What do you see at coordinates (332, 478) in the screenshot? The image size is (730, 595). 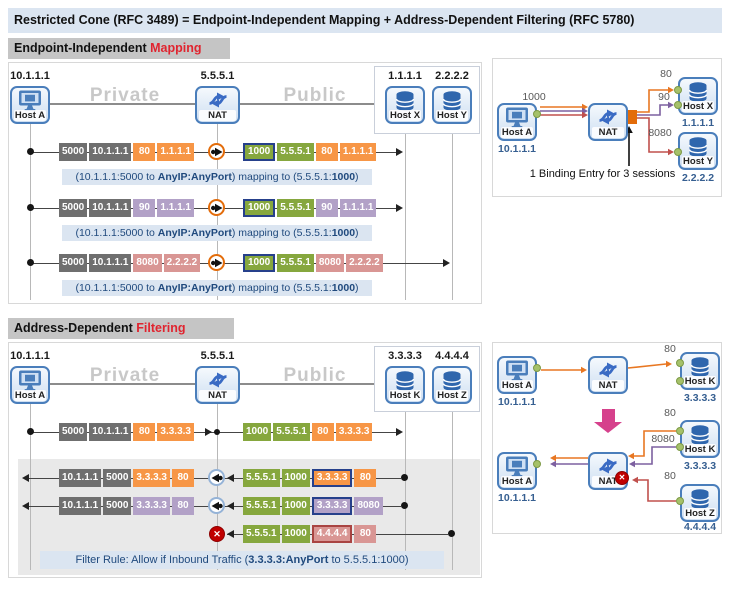 I see `packet-cell-srcip-matched: 3.3.3.3` at bounding box center [332, 478].